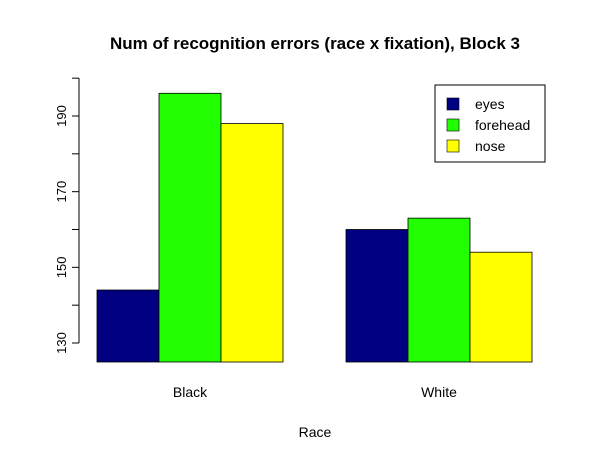 The width and height of the screenshot is (593, 460). I want to click on legend-label-eyes: eyes, so click(490, 104).